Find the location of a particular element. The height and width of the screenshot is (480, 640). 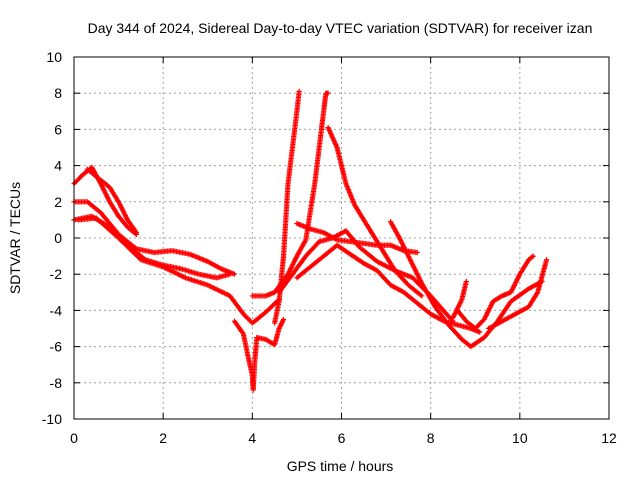

x-tick-label: 4 is located at coordinates (252, 438).